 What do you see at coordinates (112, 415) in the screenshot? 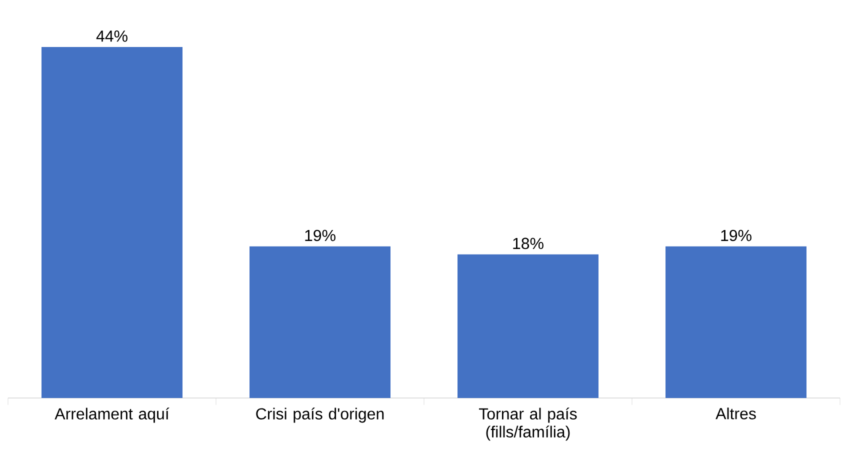
I see `x-tick-label: Arrelament aquí` at bounding box center [112, 415].